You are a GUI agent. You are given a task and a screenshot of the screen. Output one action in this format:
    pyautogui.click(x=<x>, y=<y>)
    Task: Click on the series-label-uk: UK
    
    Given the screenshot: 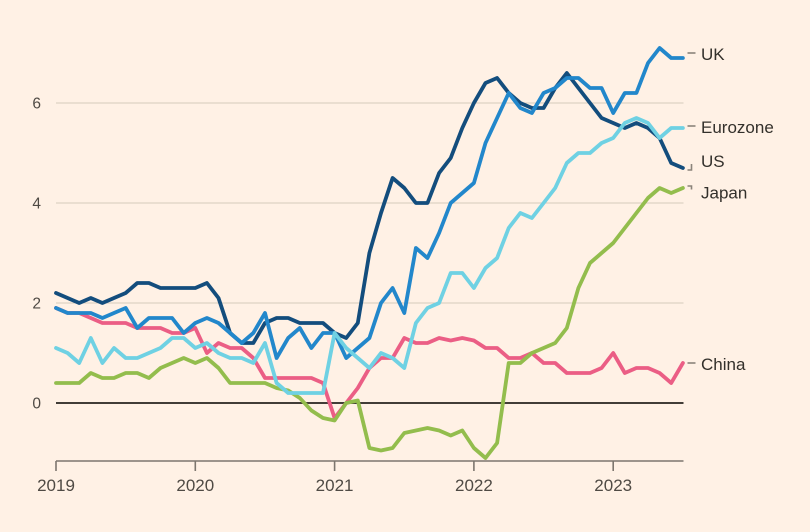 What is the action you would take?
    pyautogui.click(x=713, y=54)
    